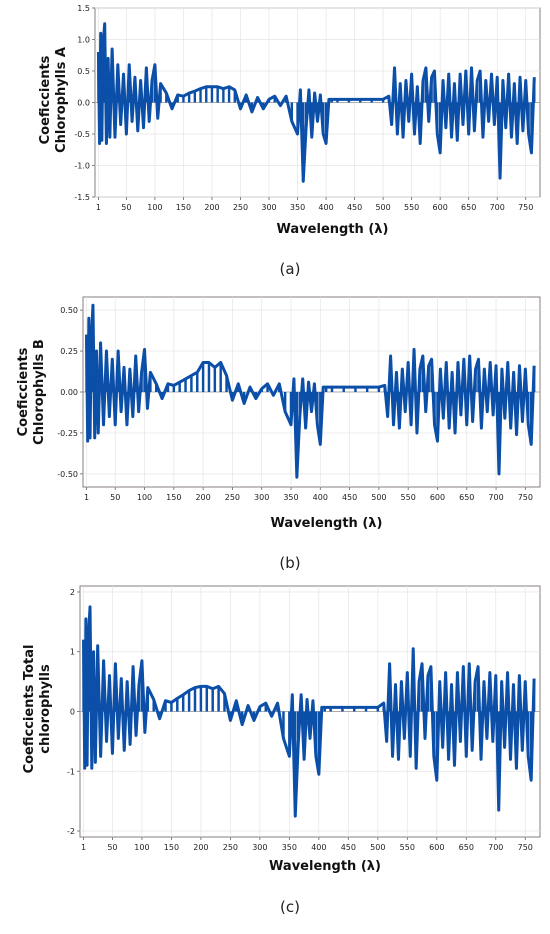  Describe the element at coordinates (31, 392) in the screenshot. I see `y-axis-title: CoeficcientsChlorophylls B` at that location.